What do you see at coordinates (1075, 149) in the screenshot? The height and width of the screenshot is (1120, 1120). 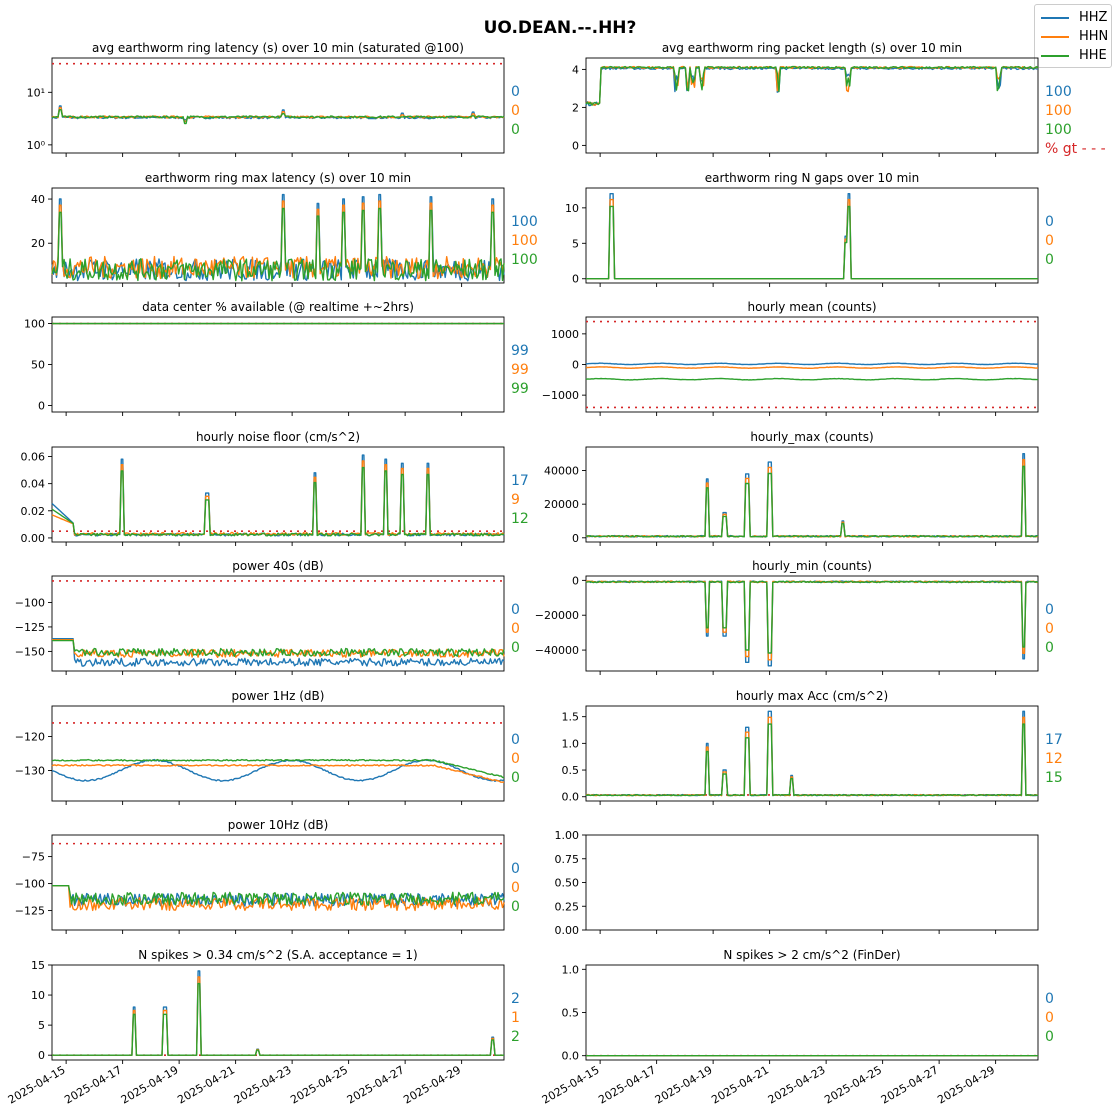 I see `threshold-footer: % gt - - -` at bounding box center [1075, 149].